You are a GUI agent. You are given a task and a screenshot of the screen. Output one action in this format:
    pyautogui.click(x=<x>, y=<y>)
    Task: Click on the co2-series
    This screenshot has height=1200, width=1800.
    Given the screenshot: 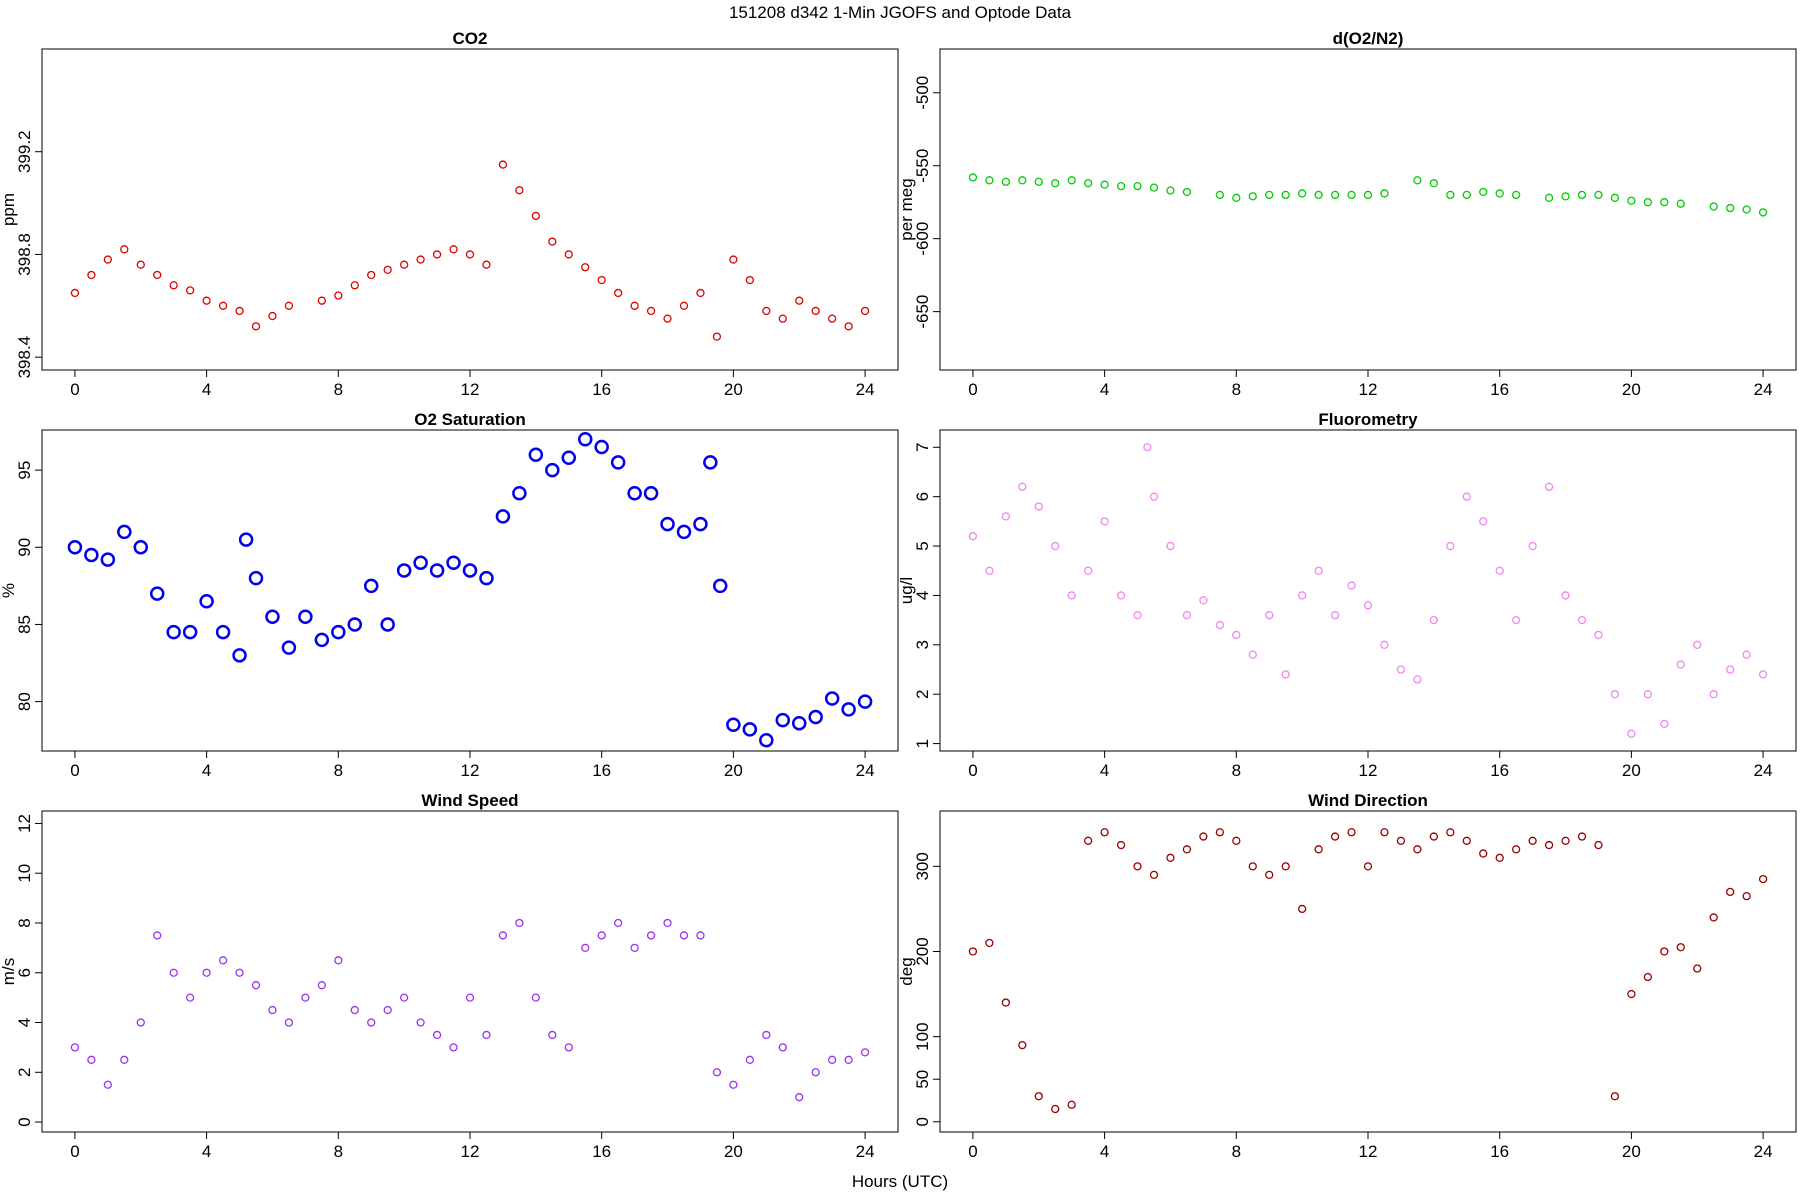 What is the action you would take?
    pyautogui.click(x=470, y=250)
    